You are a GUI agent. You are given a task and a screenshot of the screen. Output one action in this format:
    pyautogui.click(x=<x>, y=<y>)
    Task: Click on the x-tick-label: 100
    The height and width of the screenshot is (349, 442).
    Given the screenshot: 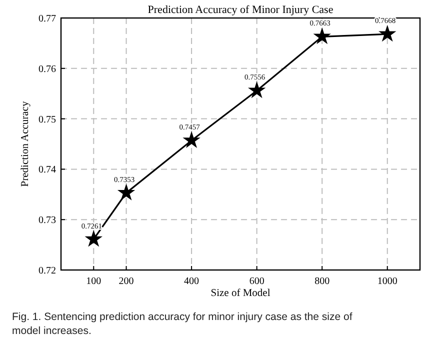 What is the action you would take?
    pyautogui.click(x=94, y=281)
    